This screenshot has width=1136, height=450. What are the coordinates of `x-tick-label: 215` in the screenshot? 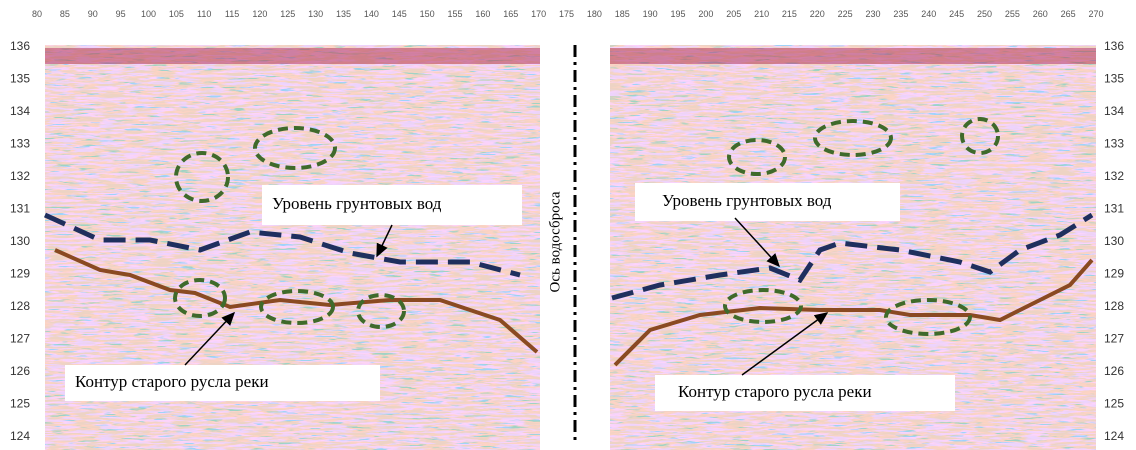 It's located at (789, 14).